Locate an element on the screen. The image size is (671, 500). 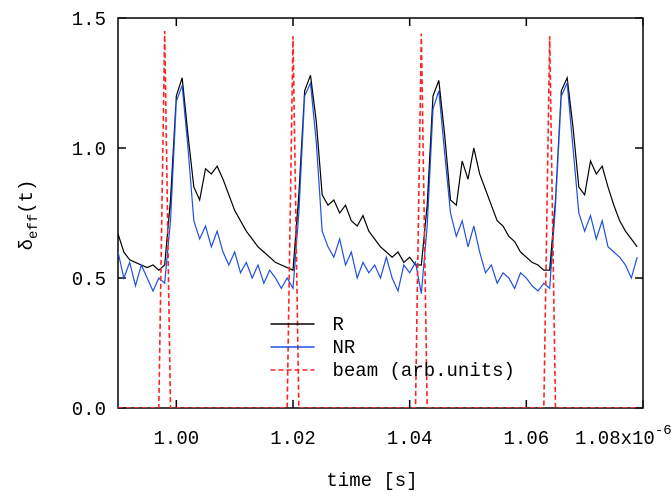
x-tick-label-group: 1.08x10⁻⁶ is located at coordinates (623, 436).